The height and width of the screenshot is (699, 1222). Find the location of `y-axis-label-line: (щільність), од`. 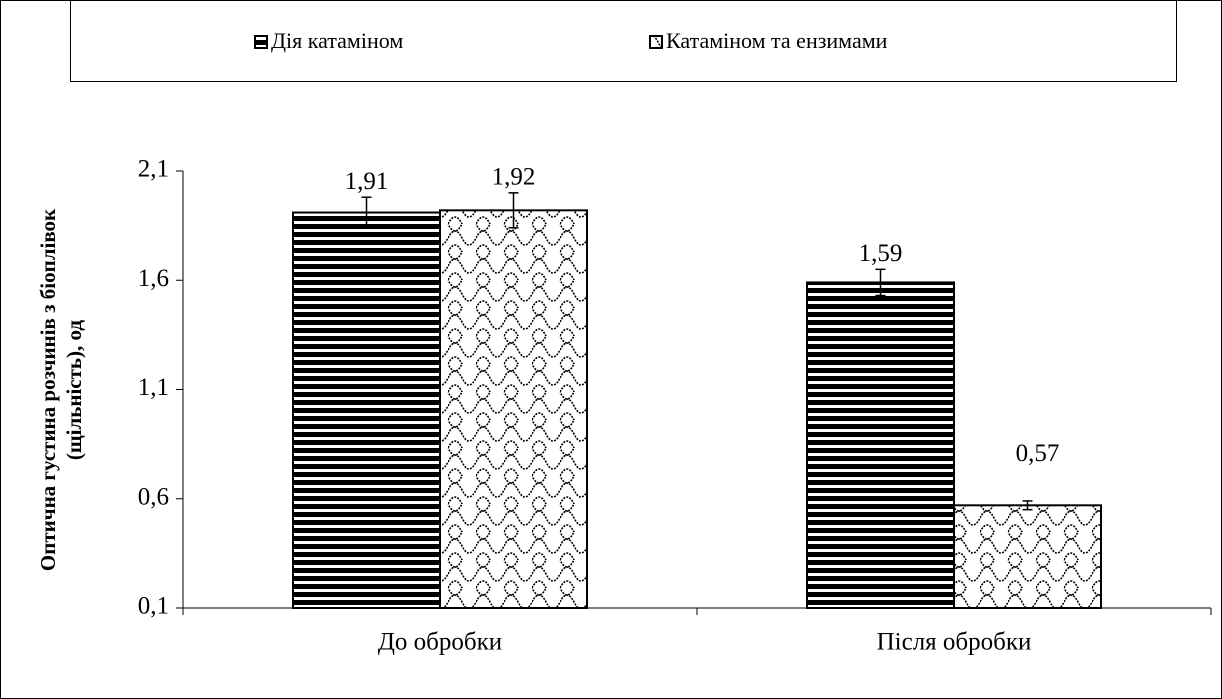

y-axis-label-line: (щільність), од is located at coordinates (74, 390).